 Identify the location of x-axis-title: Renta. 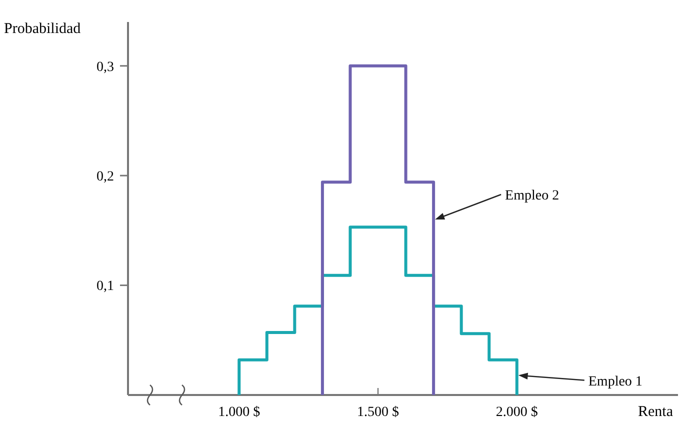
(656, 412).